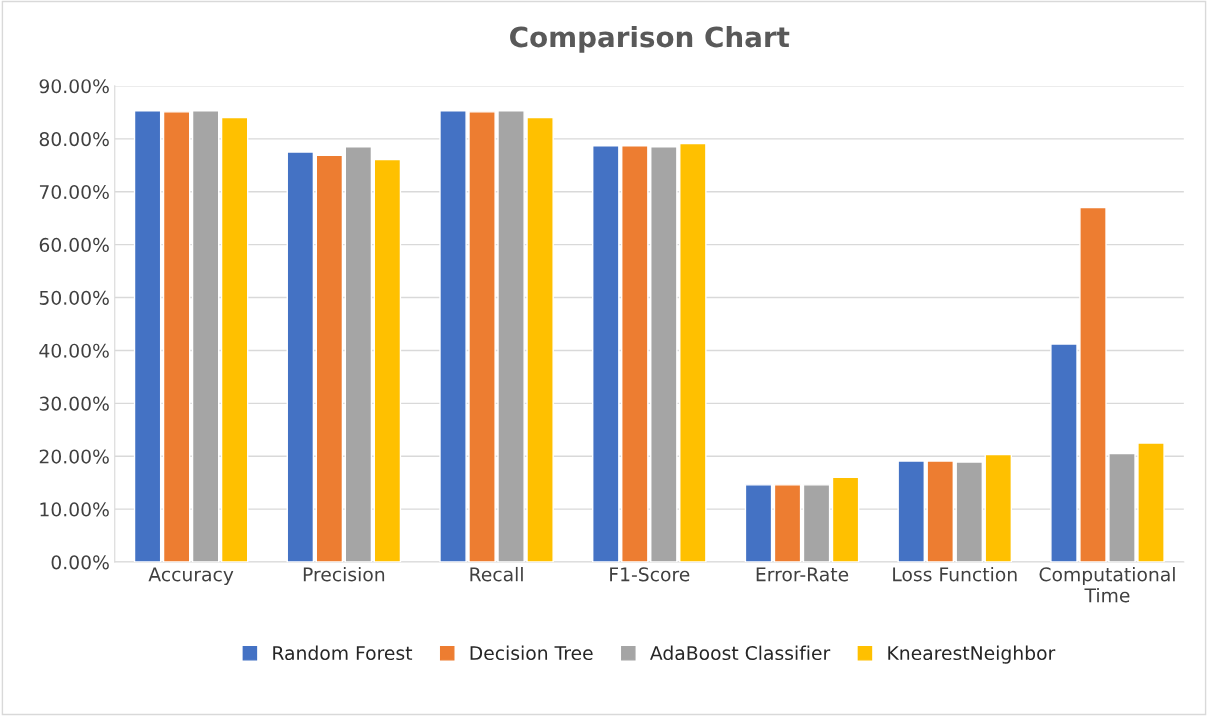 Image resolution: width=1208 pixels, height=716 pixels. I want to click on legend-label: Decision Tree, so click(531, 653).